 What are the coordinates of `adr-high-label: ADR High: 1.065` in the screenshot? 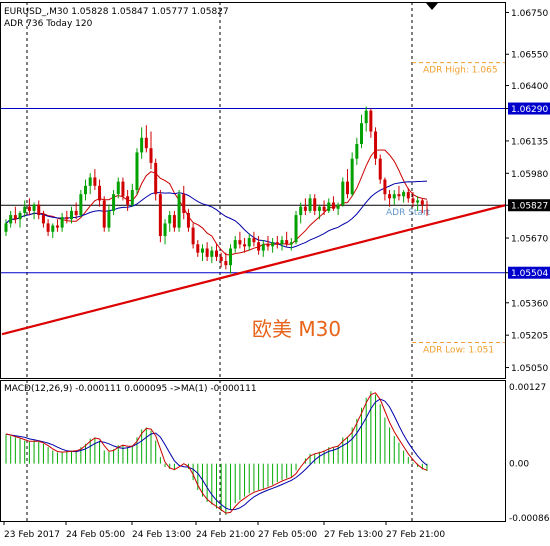 It's located at (460, 71).